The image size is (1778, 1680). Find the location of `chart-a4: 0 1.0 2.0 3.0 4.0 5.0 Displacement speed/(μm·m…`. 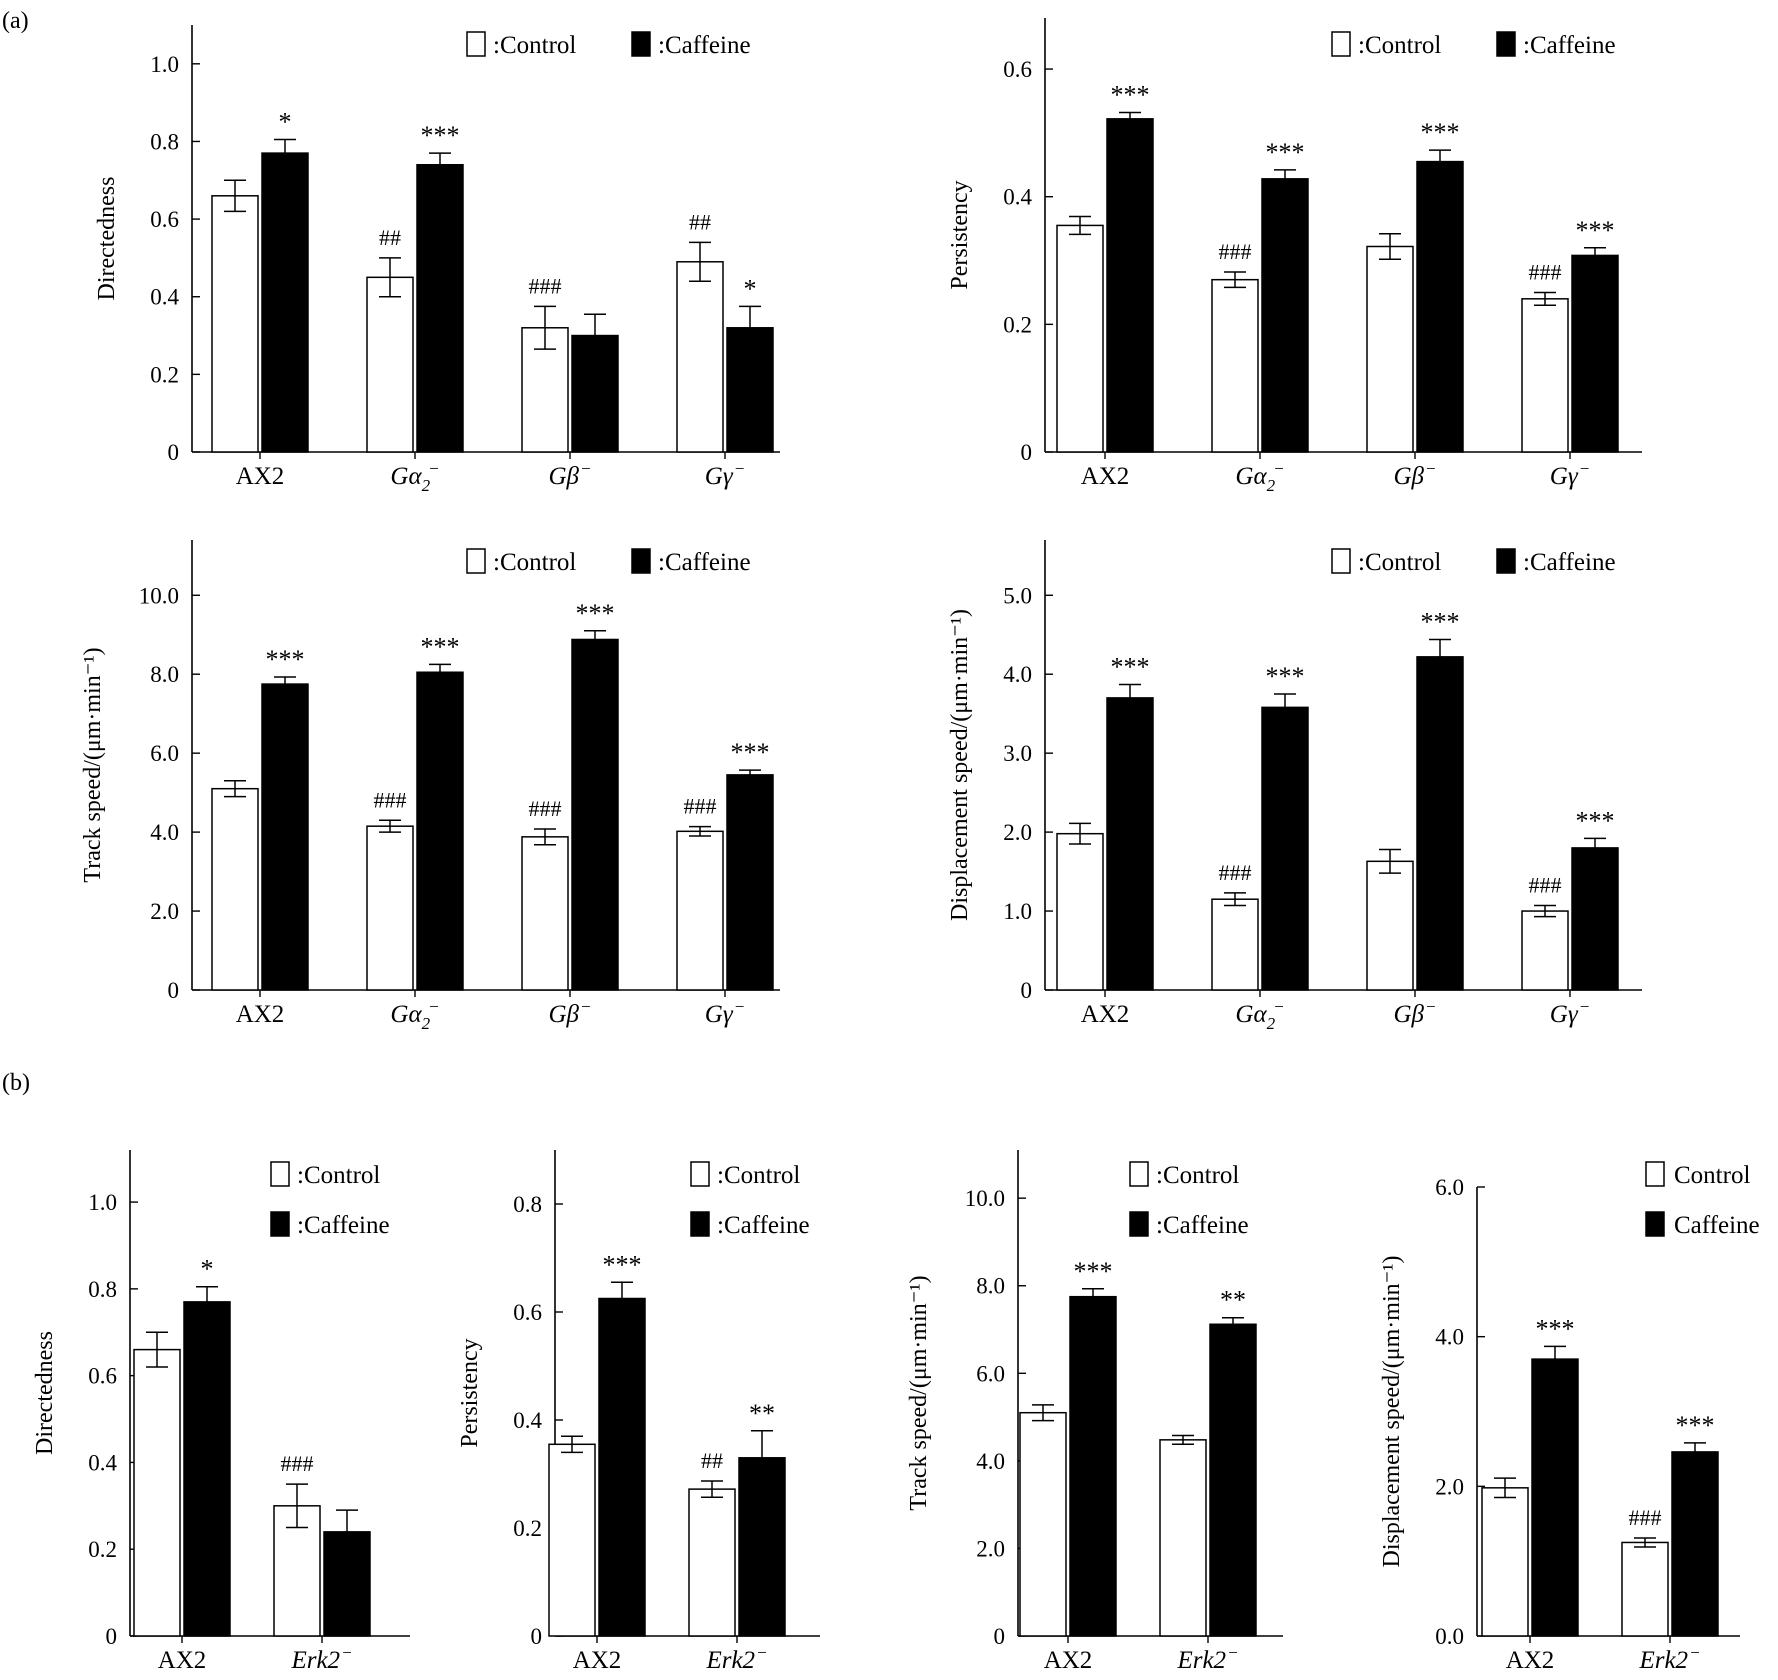

chart-a4: 0 1.0 2.0 3.0 4.0 5.0 Displacement speed/(μm·m… is located at coordinates (1294, 786).